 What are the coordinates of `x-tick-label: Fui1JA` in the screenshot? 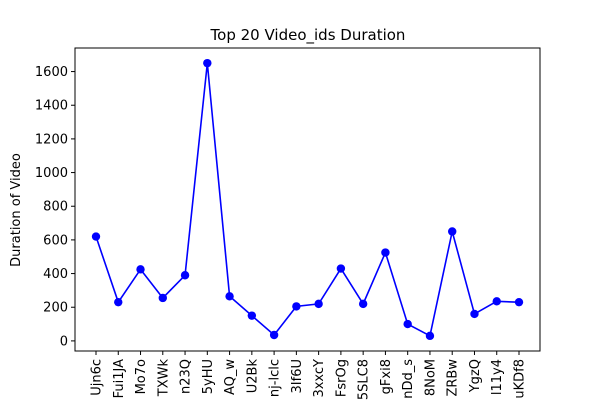 It's located at (119, 378).